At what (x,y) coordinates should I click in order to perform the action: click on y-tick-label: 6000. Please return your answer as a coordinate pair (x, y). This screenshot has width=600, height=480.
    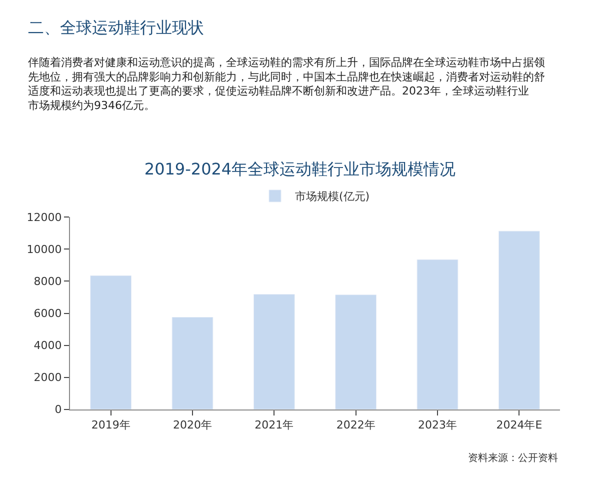
    Looking at the image, I should click on (48, 313).